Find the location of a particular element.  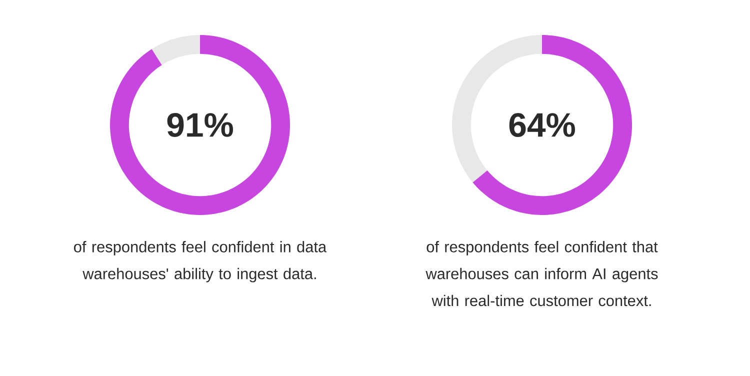

data-label: 91% is located at coordinates (200, 125).